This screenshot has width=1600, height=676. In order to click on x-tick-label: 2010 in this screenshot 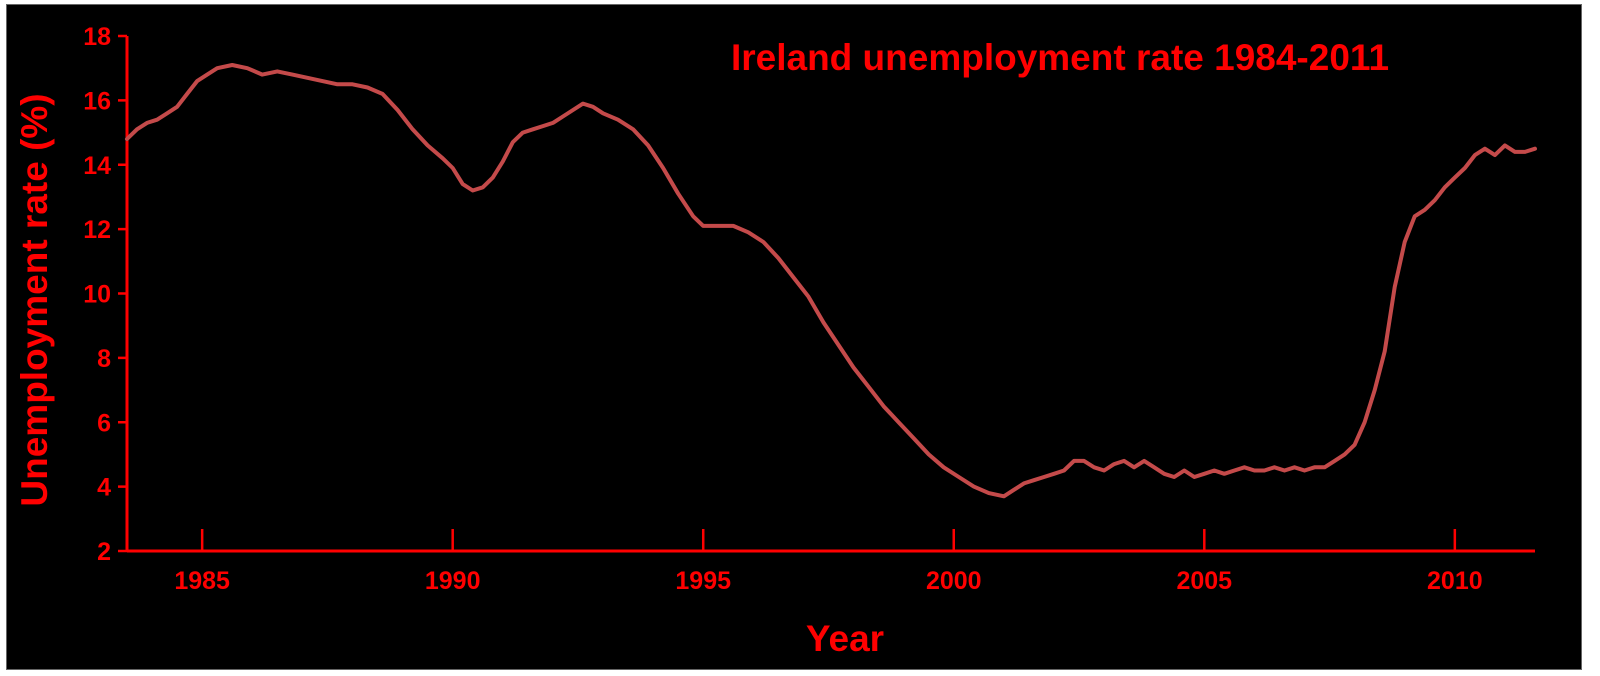, I will do `click(1455, 581)`.